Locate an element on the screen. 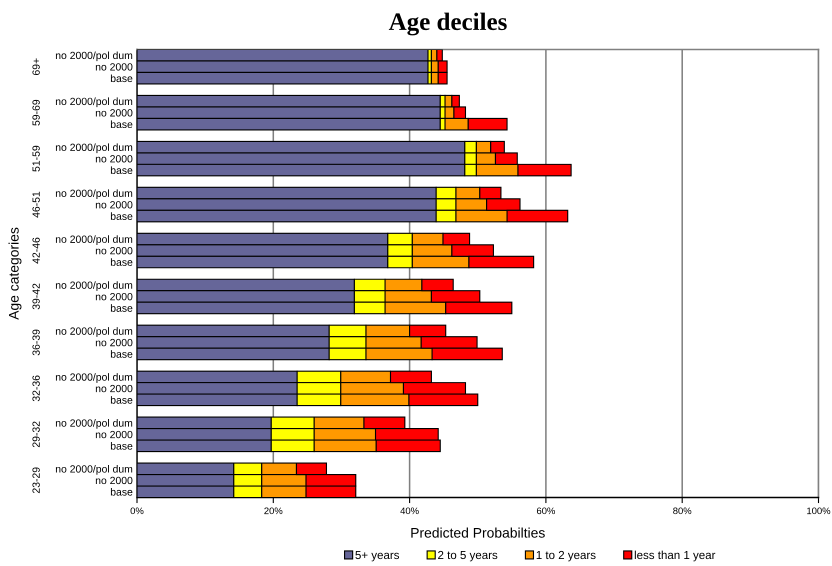 This screenshot has width=832, height=566. text: 32-36 is located at coordinates (36, 389).